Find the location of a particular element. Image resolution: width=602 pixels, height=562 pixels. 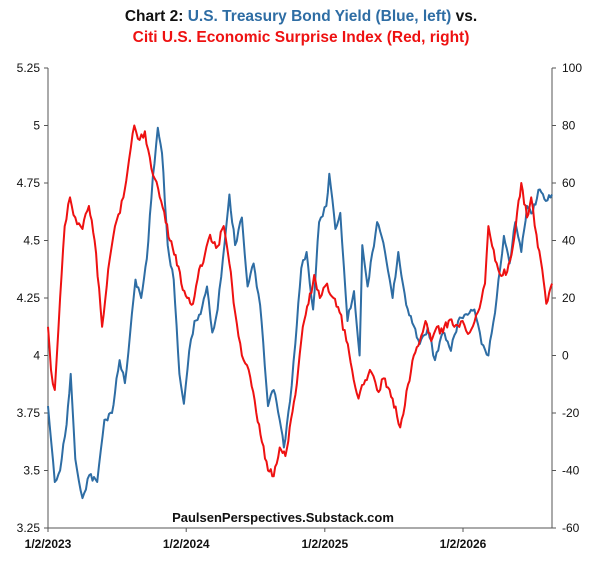

x-tick-label: 1/2/2025 is located at coordinates (324, 544).